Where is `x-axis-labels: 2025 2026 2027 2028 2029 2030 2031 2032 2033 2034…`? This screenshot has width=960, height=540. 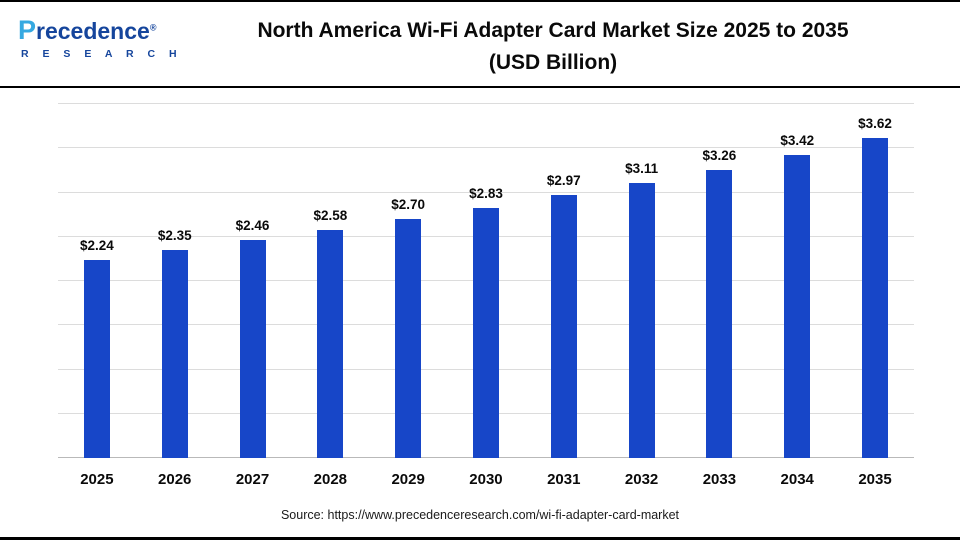
x-axis-labels: 2025 2026 2027 2028 2029 2030 2031 2032 2033 2034… is located at coordinates (486, 479).